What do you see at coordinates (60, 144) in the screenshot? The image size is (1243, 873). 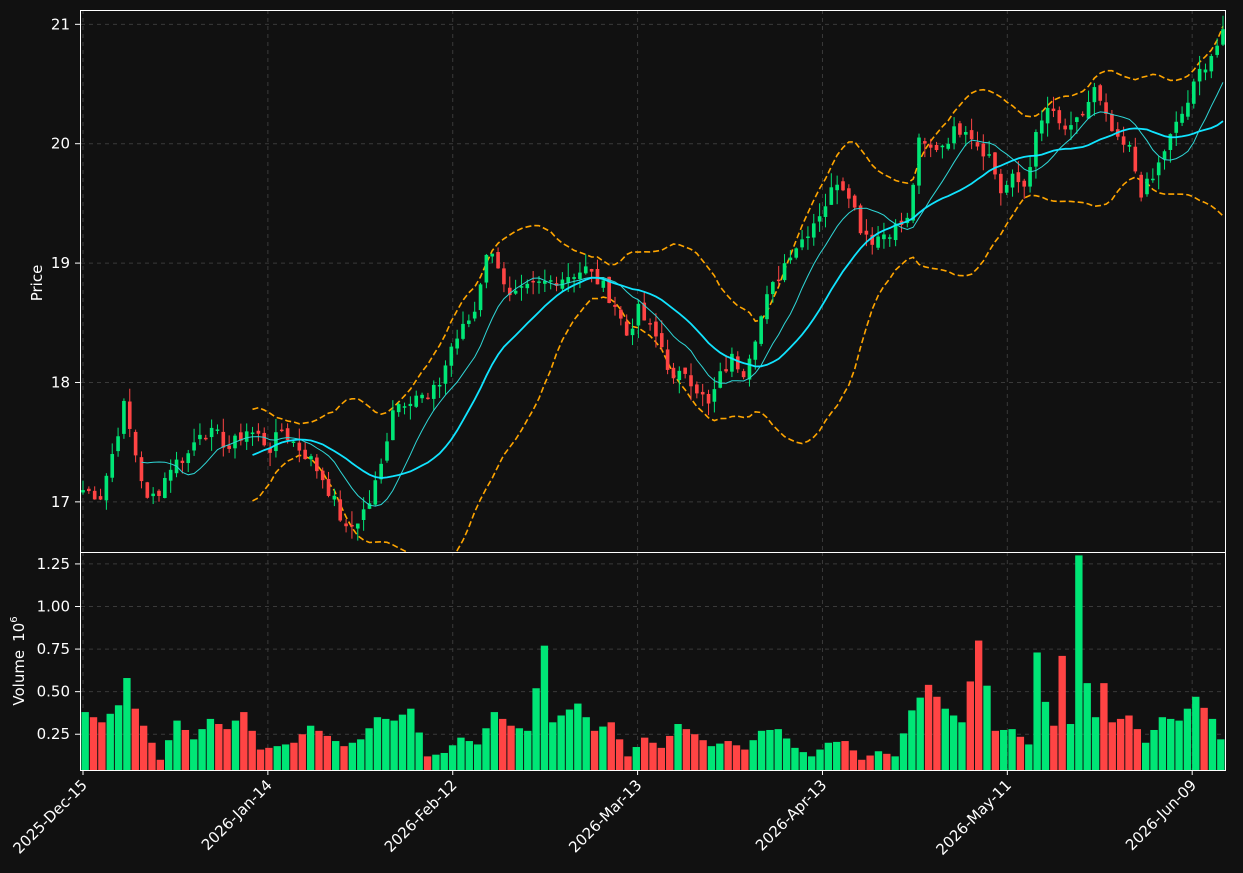 I see `price-tick-label: 20` at bounding box center [60, 144].